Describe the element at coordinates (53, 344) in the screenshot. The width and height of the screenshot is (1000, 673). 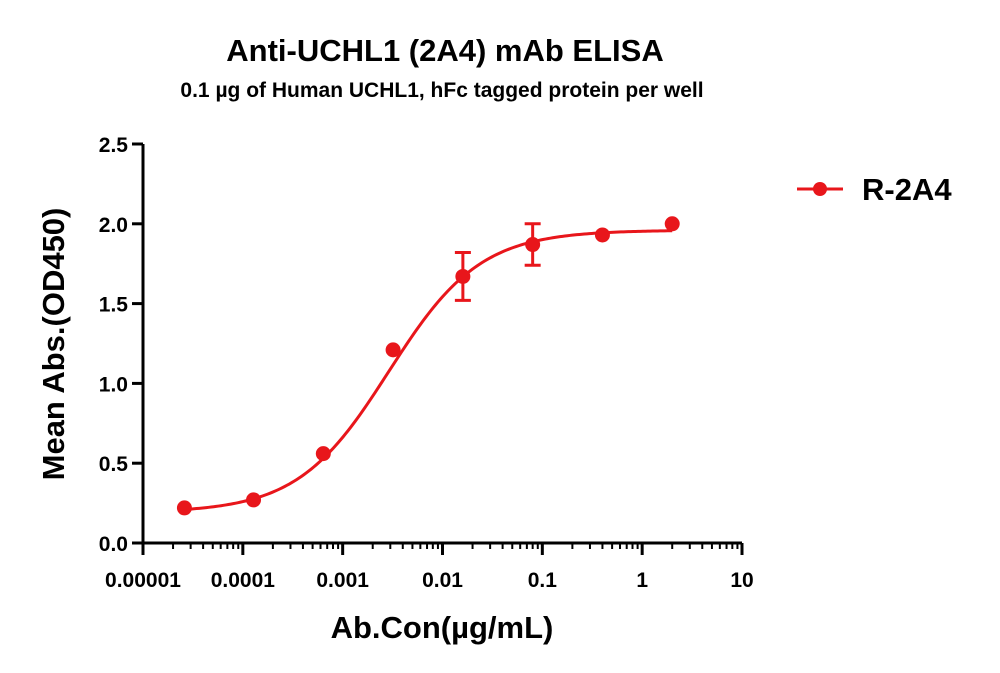
I see `y-axis-label: Mean Abs.(OD450)` at that location.